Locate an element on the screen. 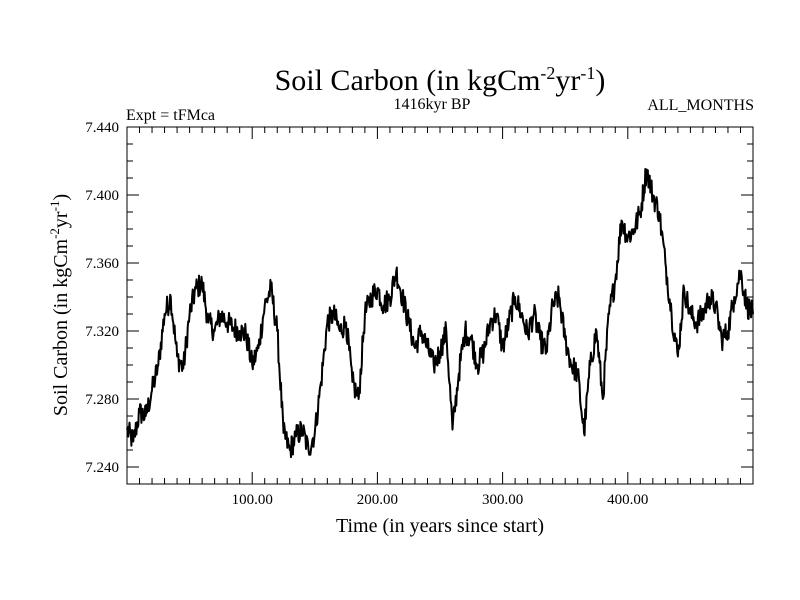 Image resolution: width=800 pixels, height=600 pixels. y-axis-label: Soil Carbon (in kgCm-2yr-1) is located at coordinates (59, 305).